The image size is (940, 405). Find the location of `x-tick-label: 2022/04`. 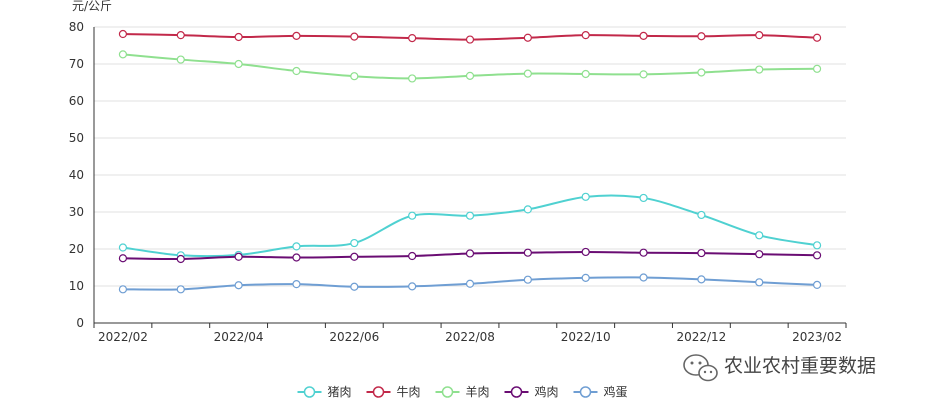

x-tick-label: 2022/04 is located at coordinates (239, 337).